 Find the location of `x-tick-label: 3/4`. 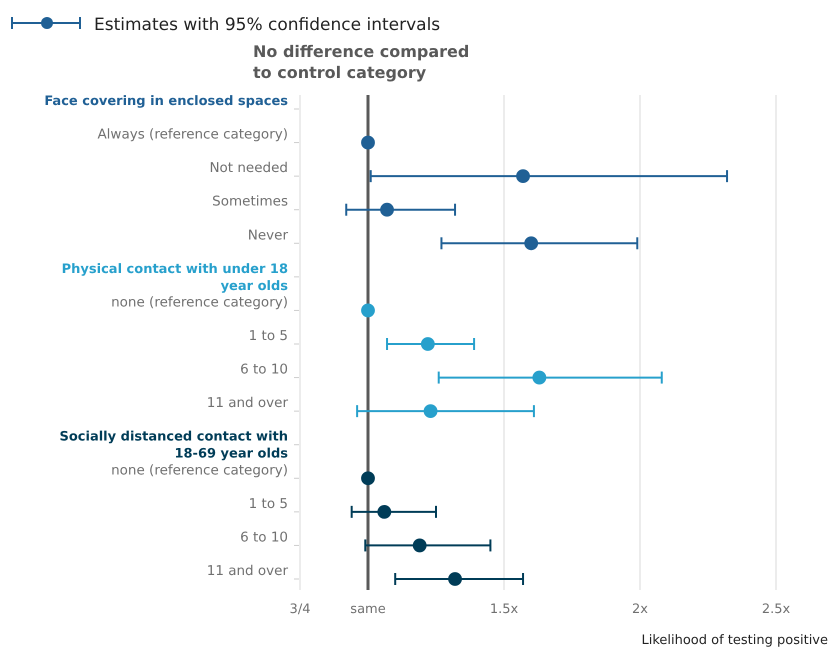

x-tick-label: 3/4 is located at coordinates (300, 610).